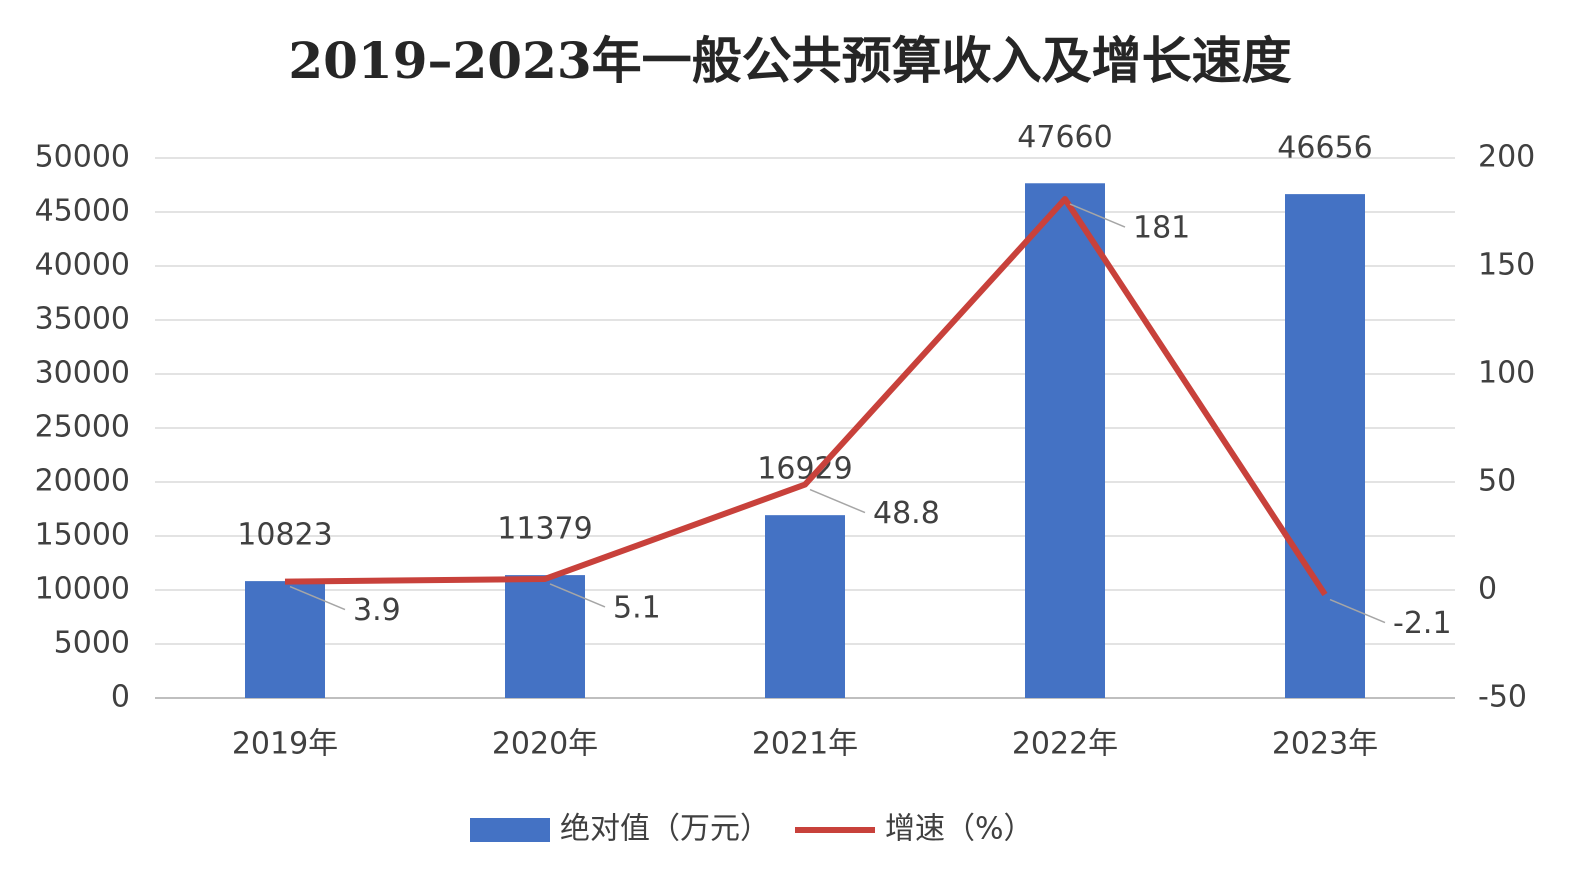 The width and height of the screenshot is (1590, 892). What do you see at coordinates (1065, 744) in the screenshot?
I see `x-tick-label: 2022年` at bounding box center [1065, 744].